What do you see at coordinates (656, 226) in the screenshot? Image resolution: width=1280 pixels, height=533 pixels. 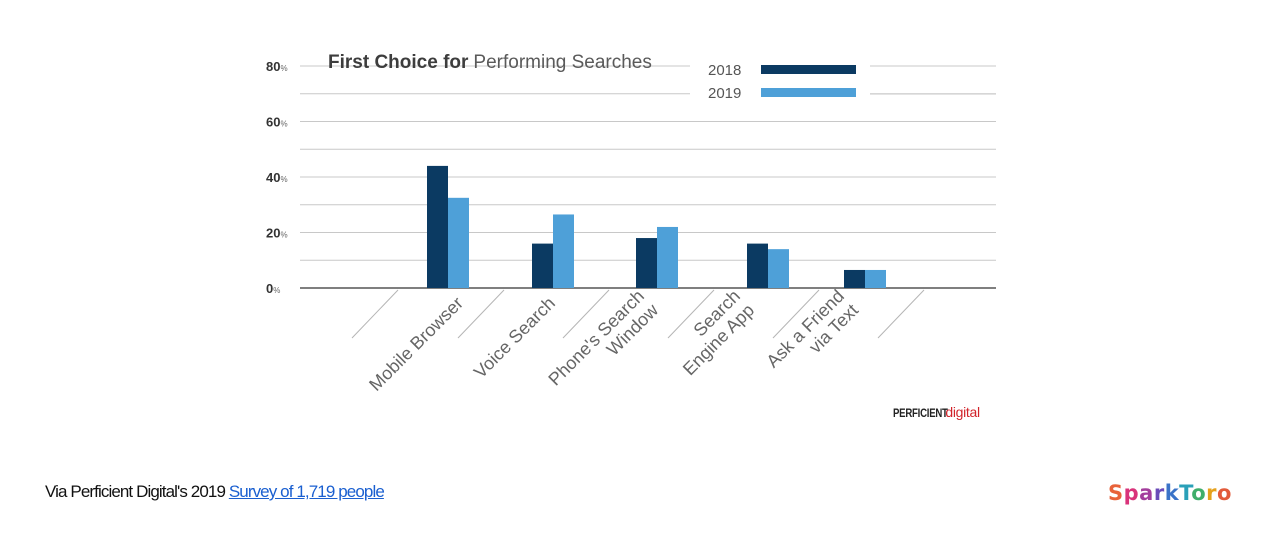 I see `bars` at bounding box center [656, 226].